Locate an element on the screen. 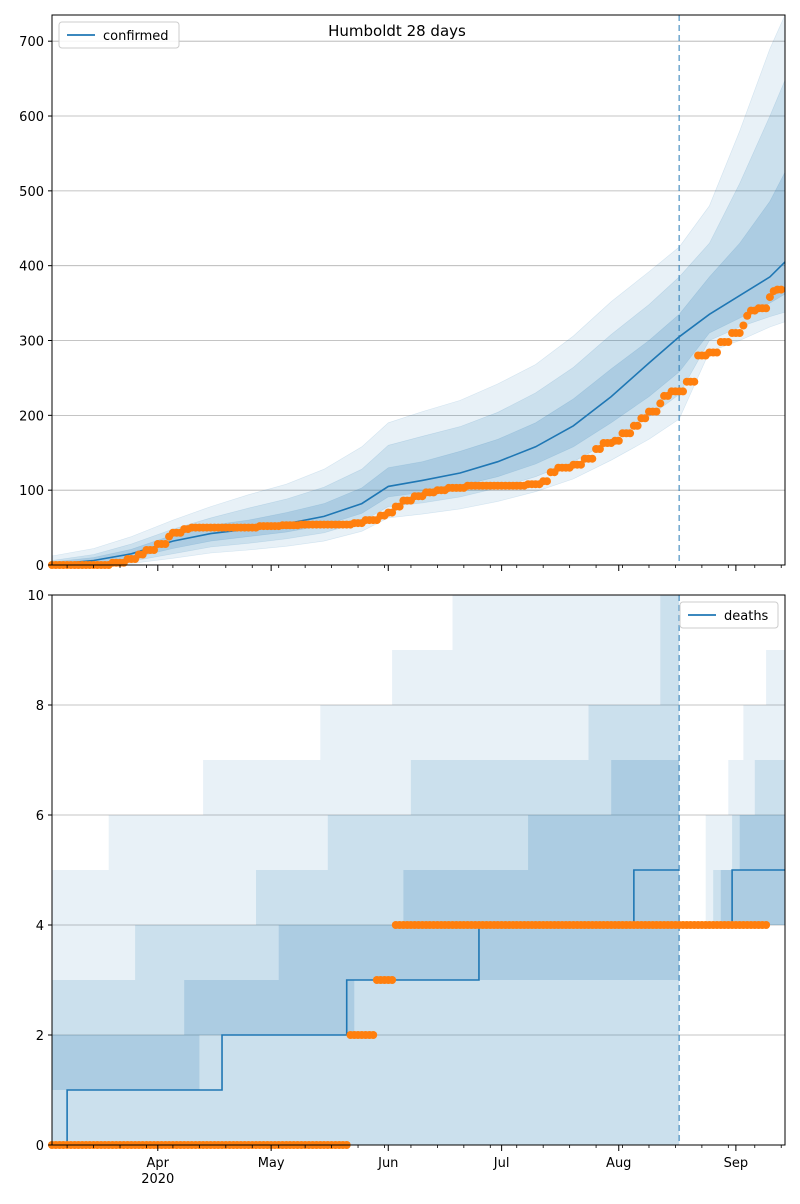 This screenshot has width=800, height=1204. y-tick-label: 10 is located at coordinates (35, 596).